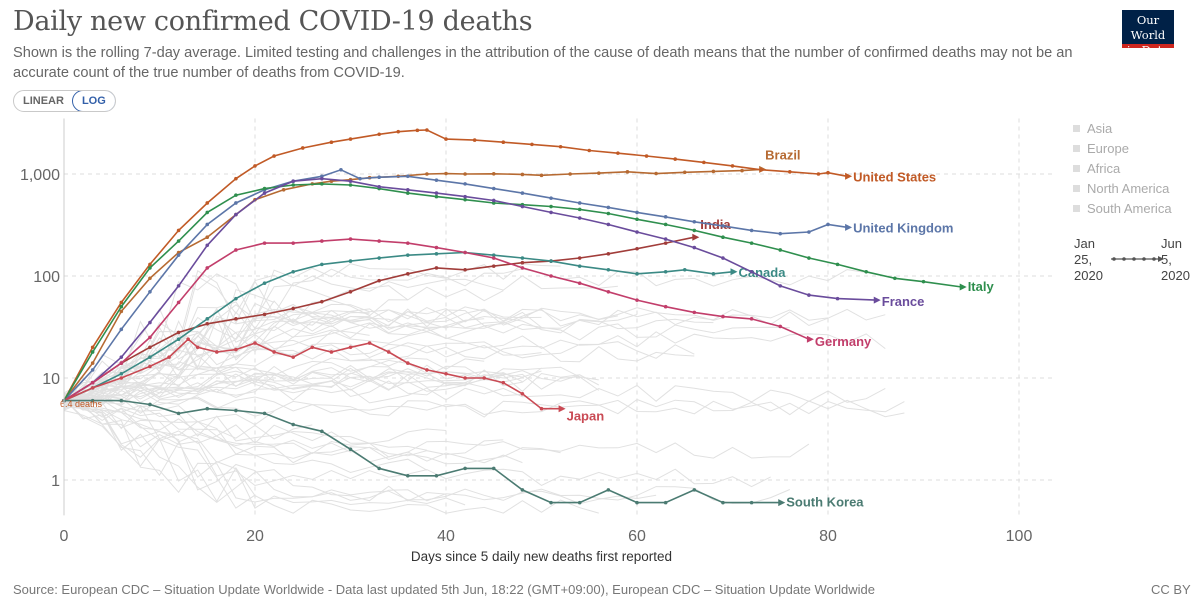 This screenshot has height=603, width=1200. I want to click on license-link: CC BY, so click(1171, 589).